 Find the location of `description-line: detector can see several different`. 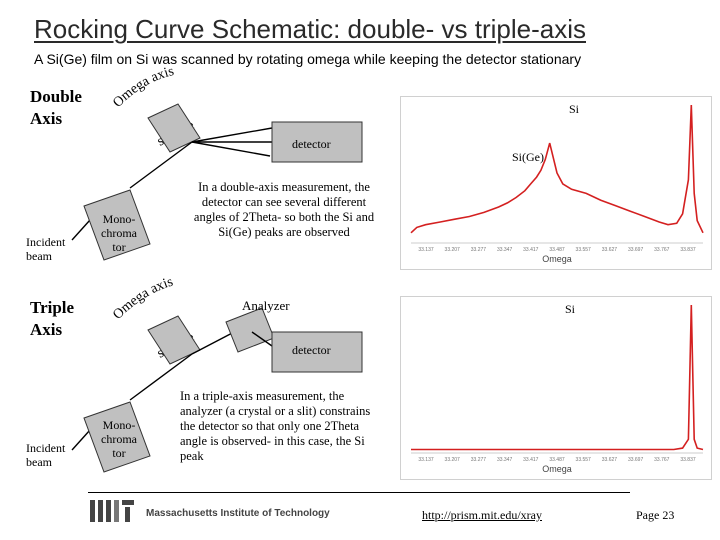

description-line: detector can see several different is located at coordinates (284, 202).